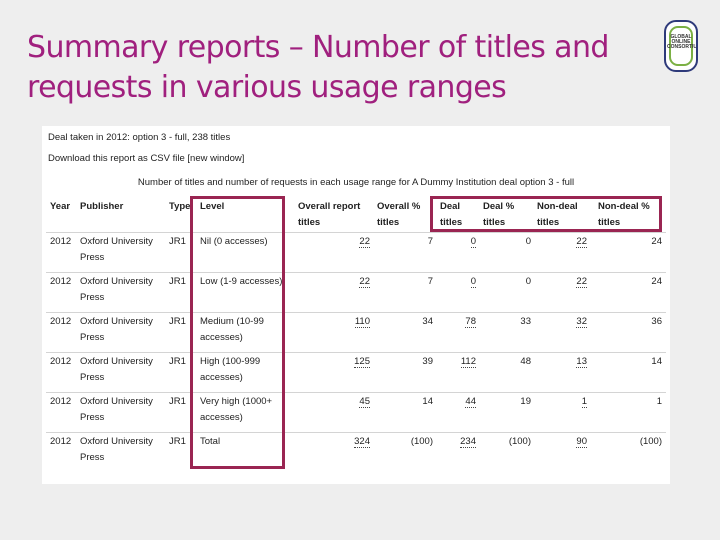 Image resolution: width=720 pixels, height=540 pixels. I want to click on cell-deal-count: 112, so click(458, 362).